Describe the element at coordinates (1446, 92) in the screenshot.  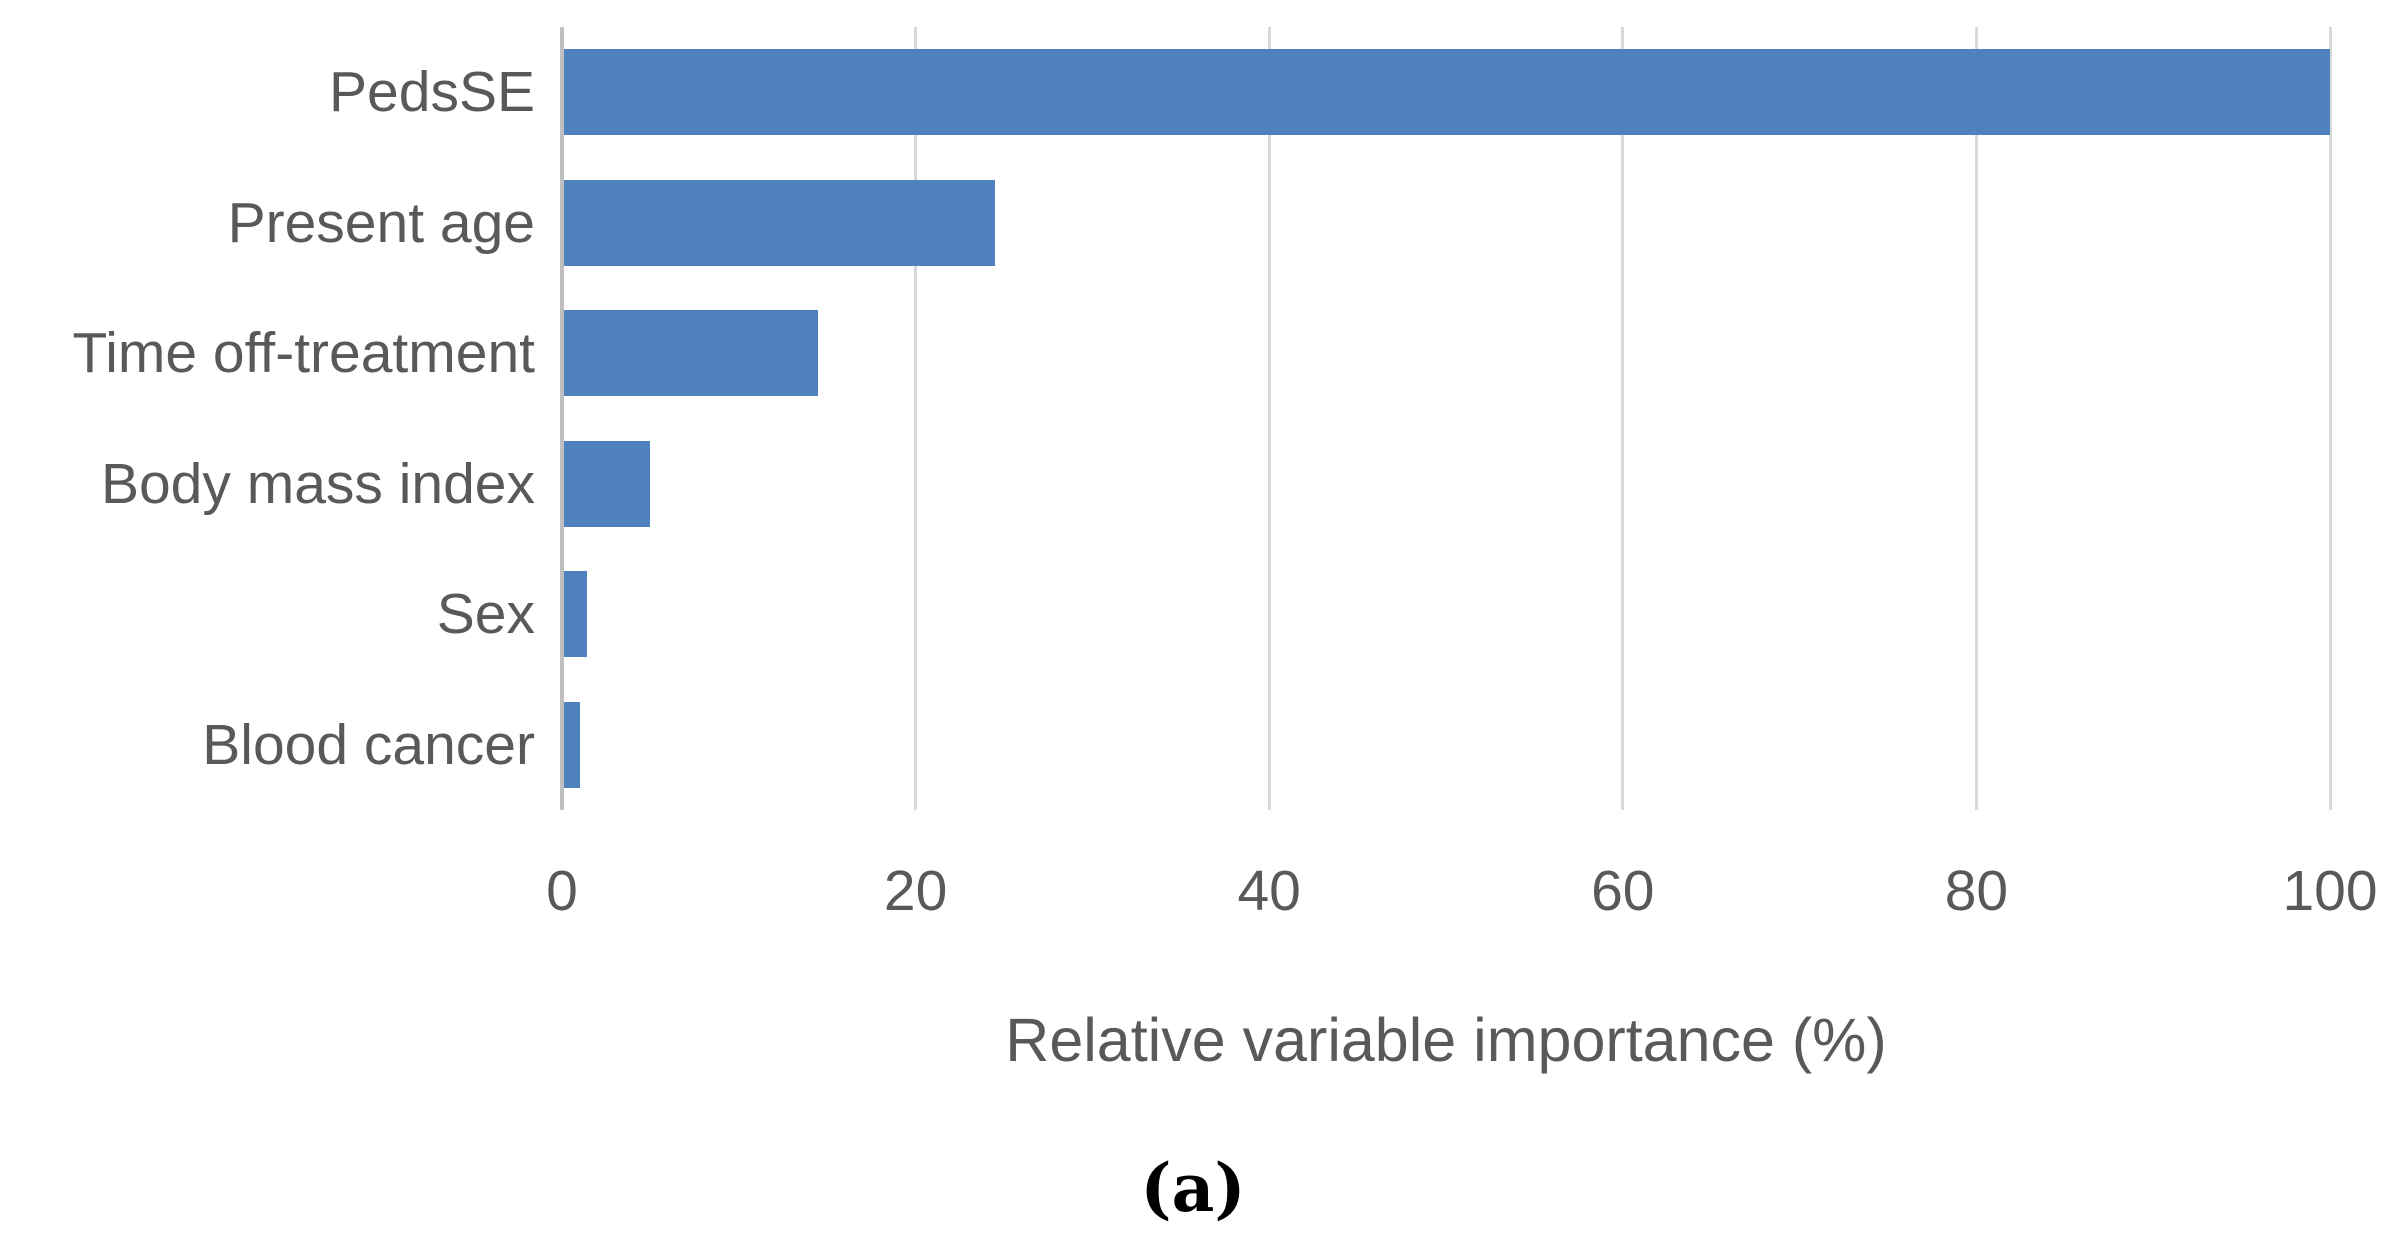
I see `bar-pedsse` at that location.